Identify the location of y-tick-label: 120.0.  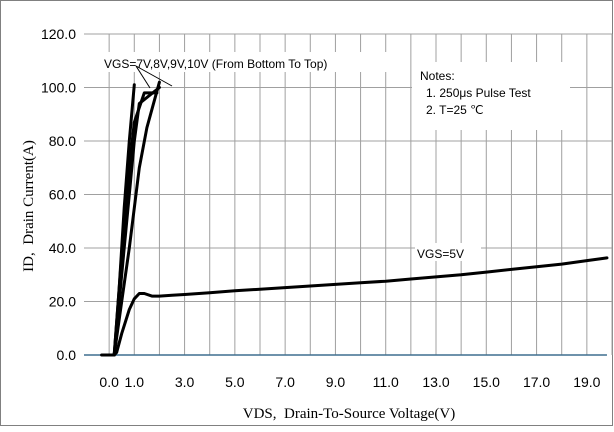
(58, 34).